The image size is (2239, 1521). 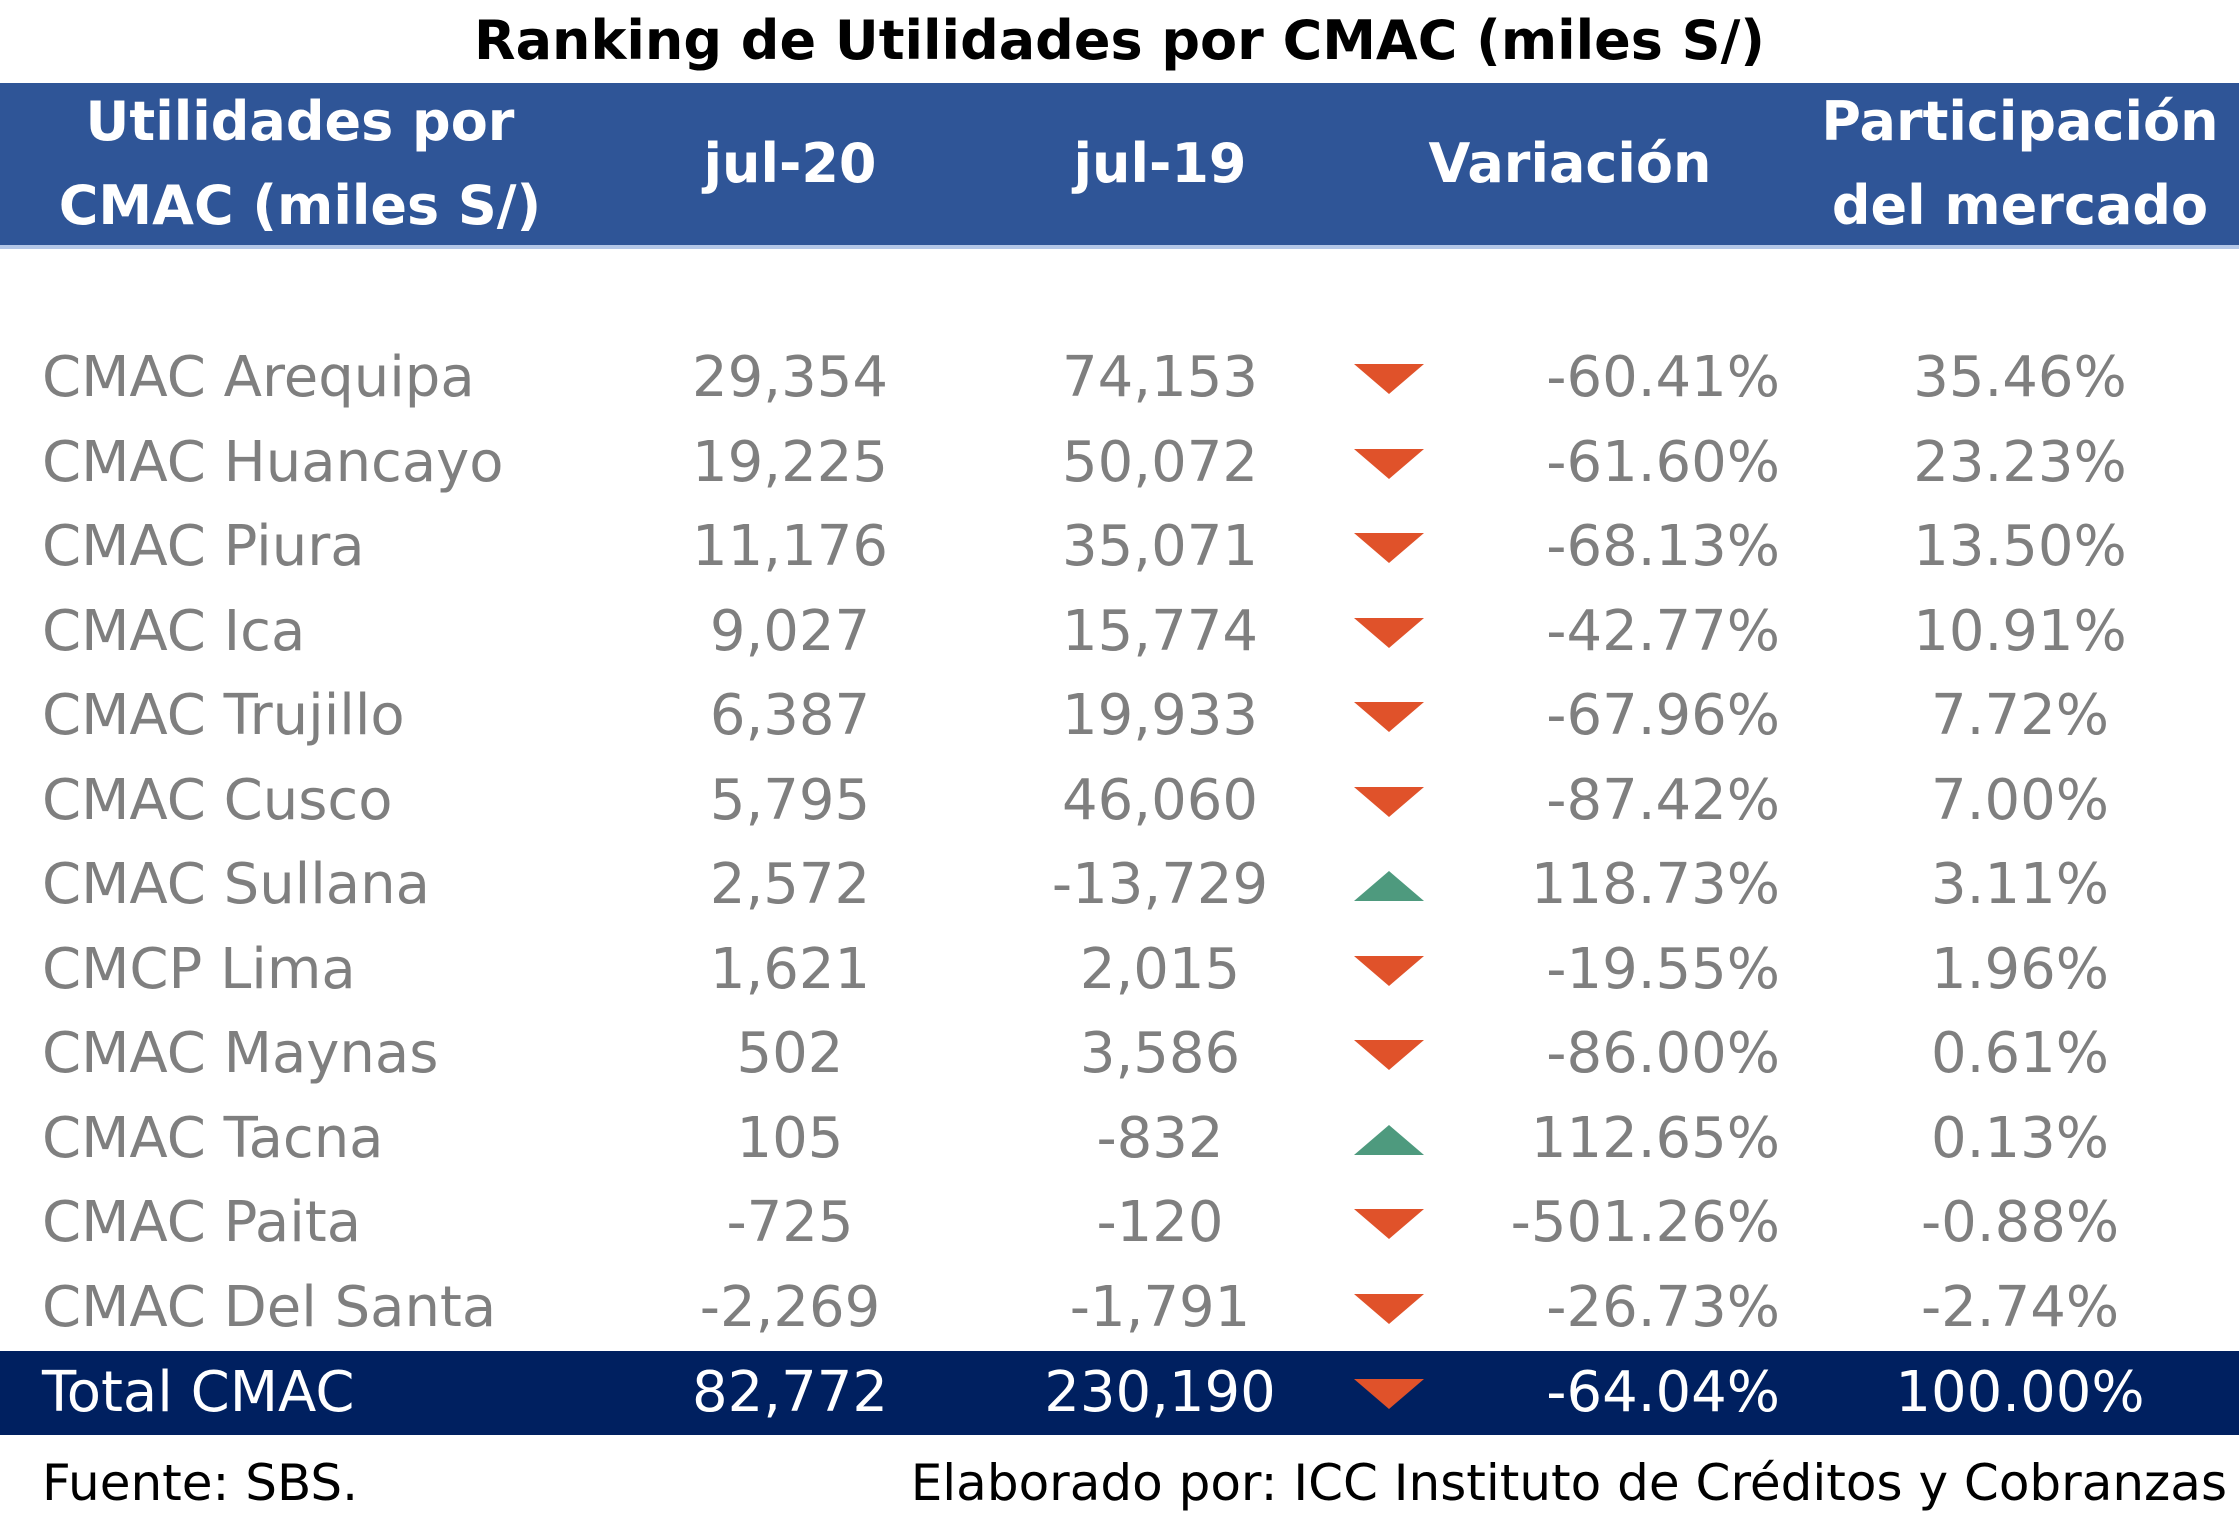 I want to click on header-share-line1: Participación, so click(x=2020, y=121).